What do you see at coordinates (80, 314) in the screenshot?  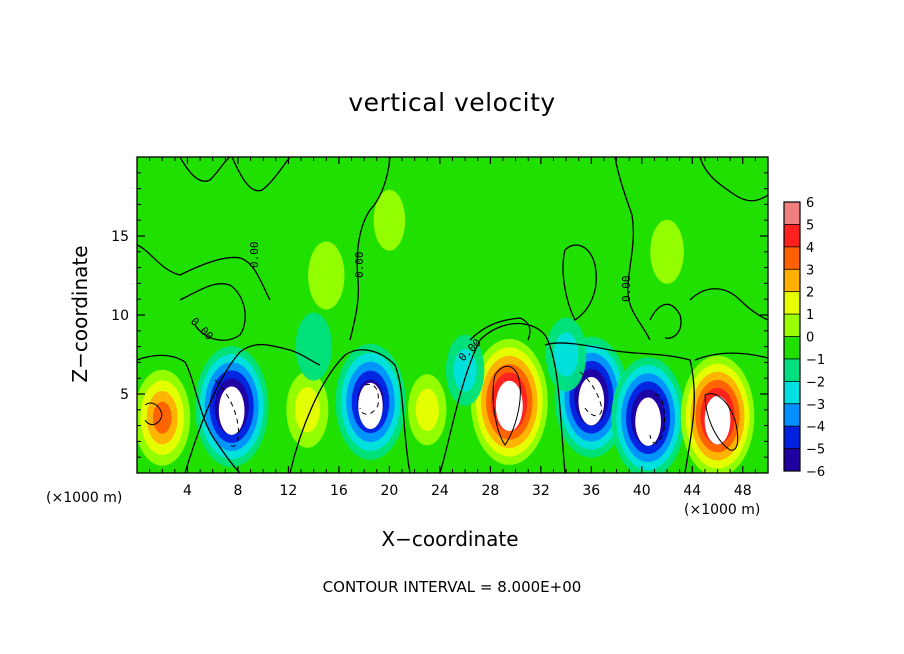 I see `y-axis-label: Z−coordinate` at bounding box center [80, 314].